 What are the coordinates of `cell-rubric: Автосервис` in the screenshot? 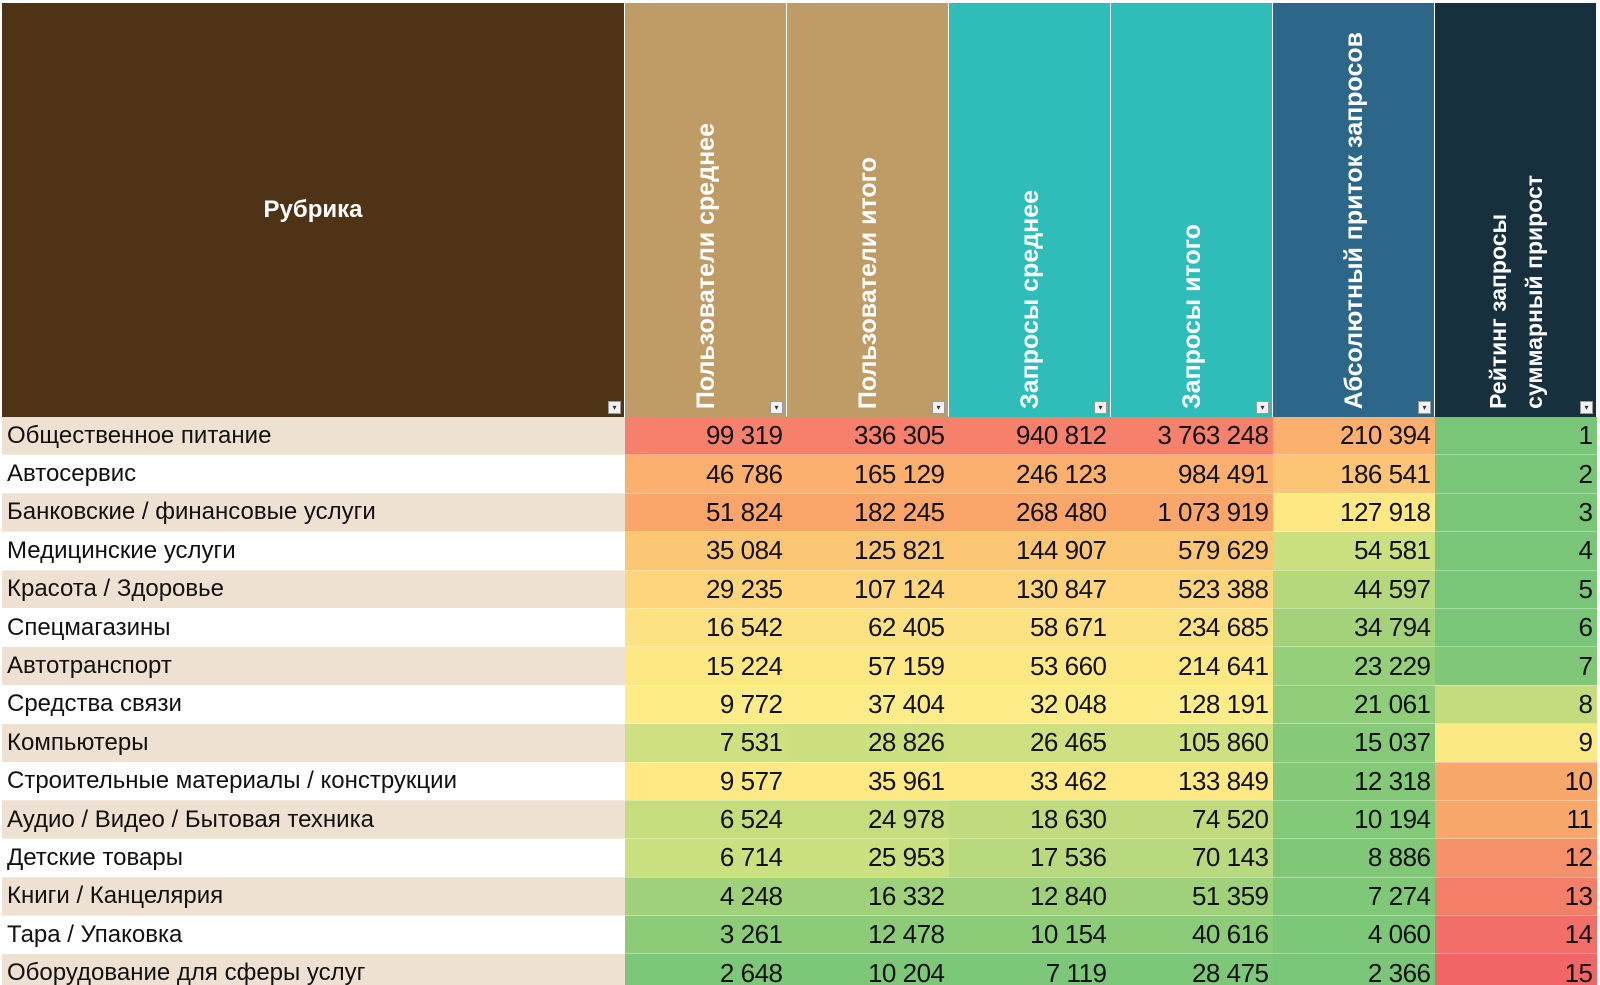 It's located at (313, 474).